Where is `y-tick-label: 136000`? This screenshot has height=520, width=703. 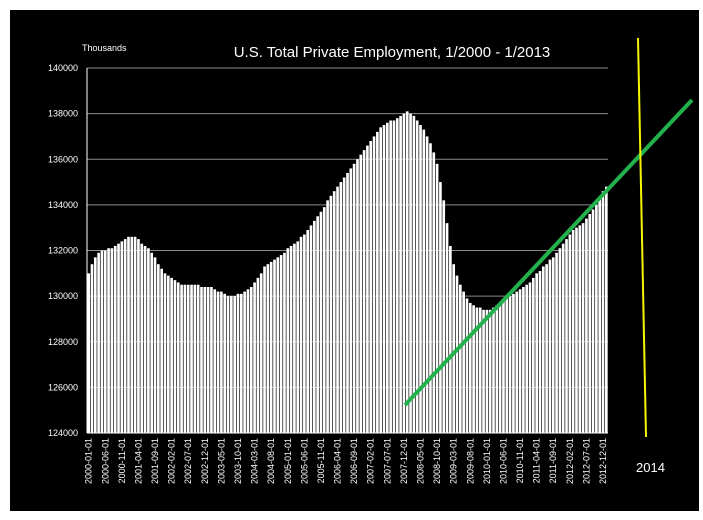
y-tick-label: 136000 is located at coordinates (63, 159).